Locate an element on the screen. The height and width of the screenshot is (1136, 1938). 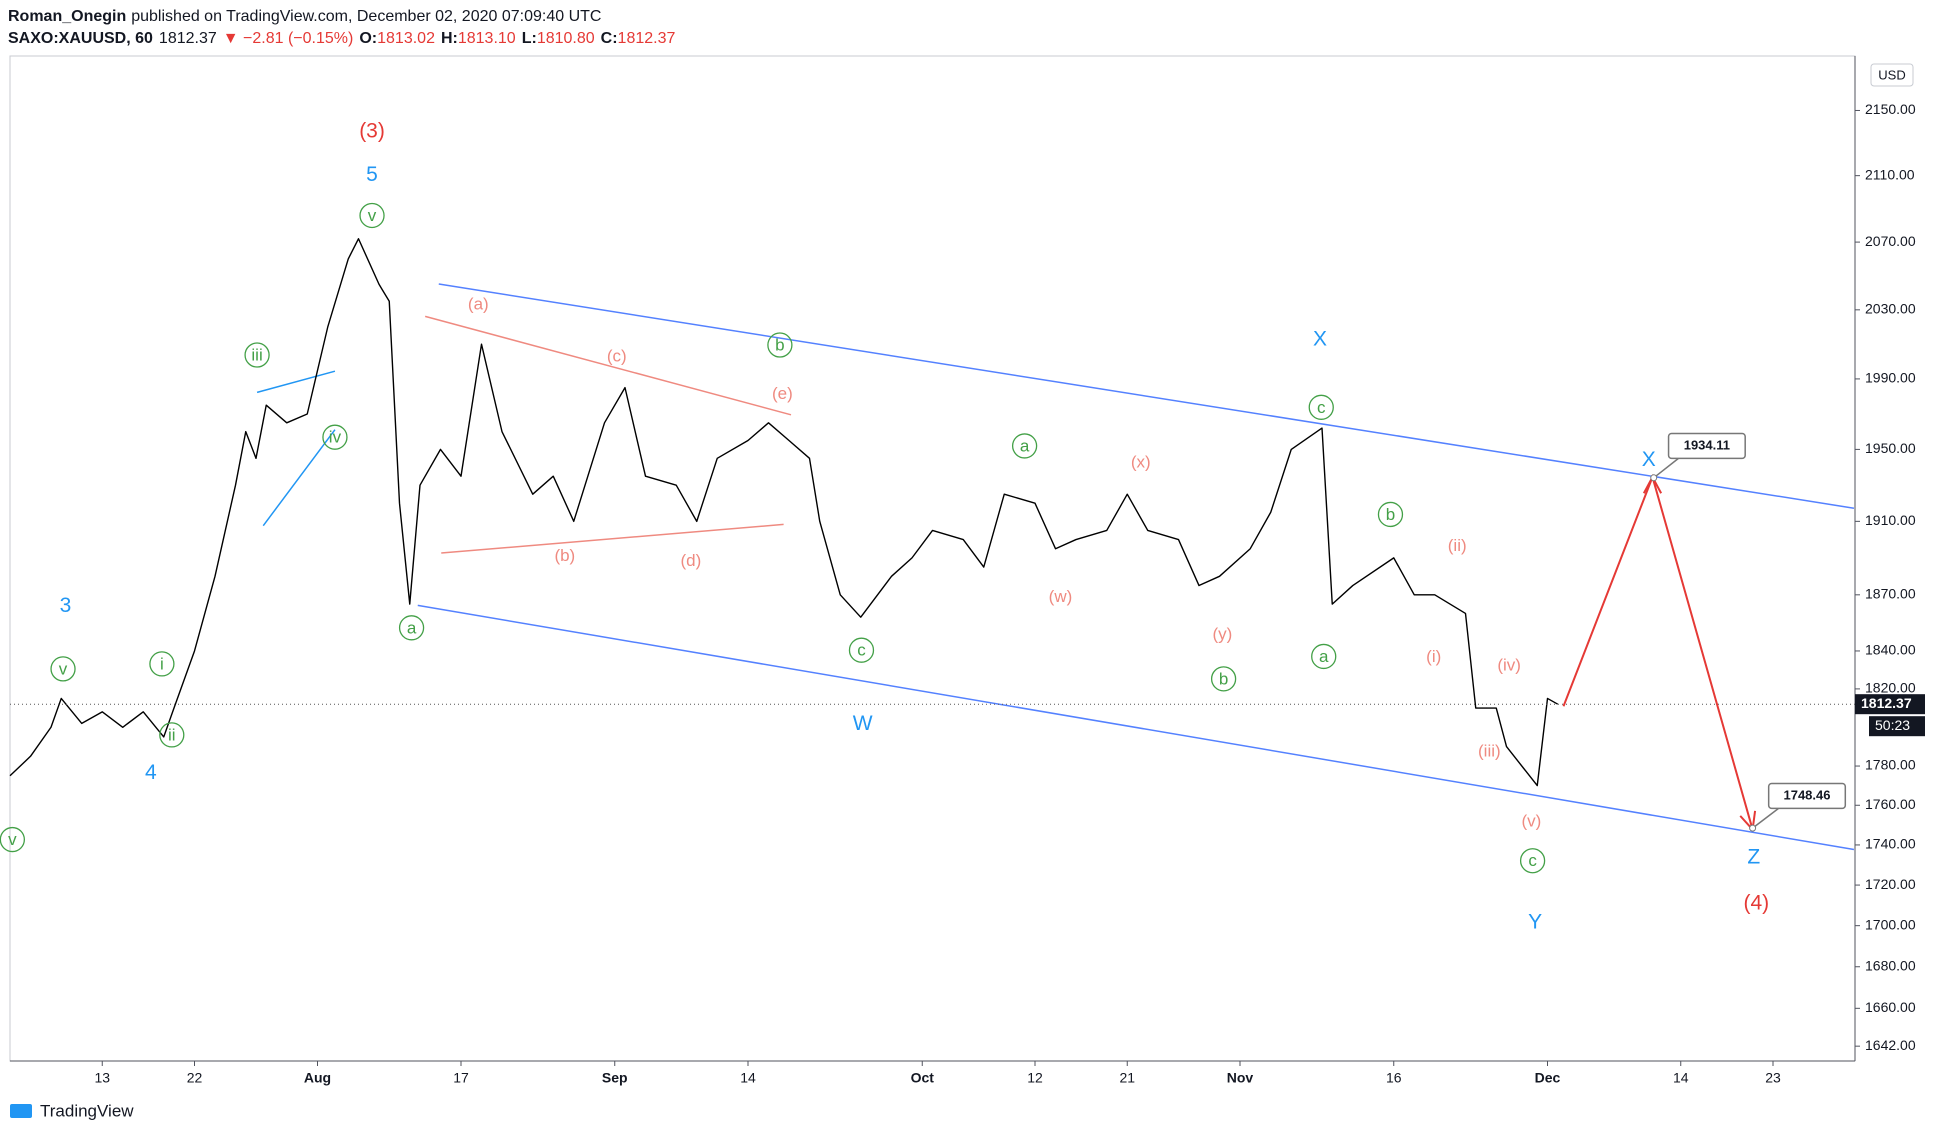
target-callout: 1748.46 is located at coordinates (1798, 807).